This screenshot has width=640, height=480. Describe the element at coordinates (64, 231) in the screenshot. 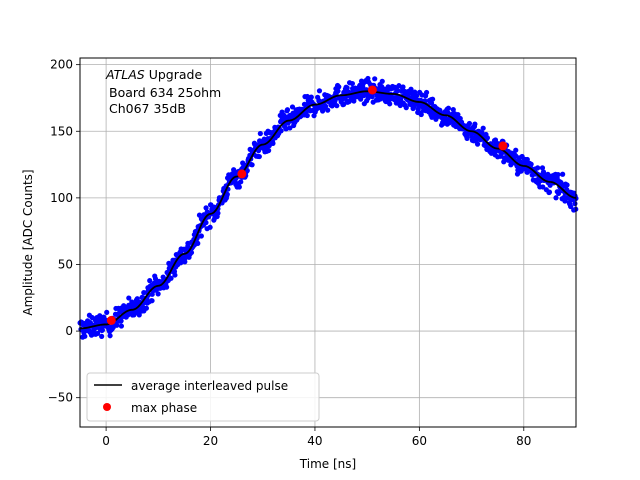

I see `y-axis-ticks: −50 0 50 100 150 200` at that location.